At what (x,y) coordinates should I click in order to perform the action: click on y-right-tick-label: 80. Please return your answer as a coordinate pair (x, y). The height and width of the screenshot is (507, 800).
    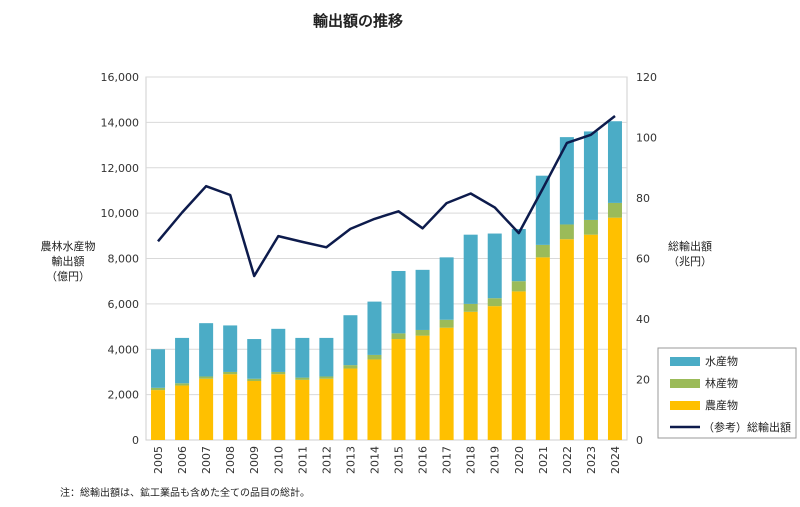
    Looking at the image, I should click on (643, 198).